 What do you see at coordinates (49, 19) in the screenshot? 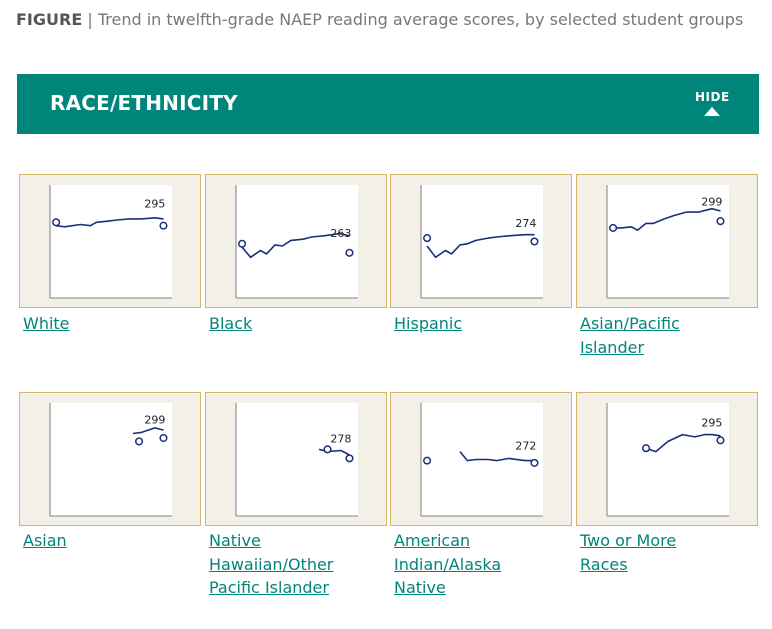
I see `figure-label: FIGURE` at bounding box center [49, 19].